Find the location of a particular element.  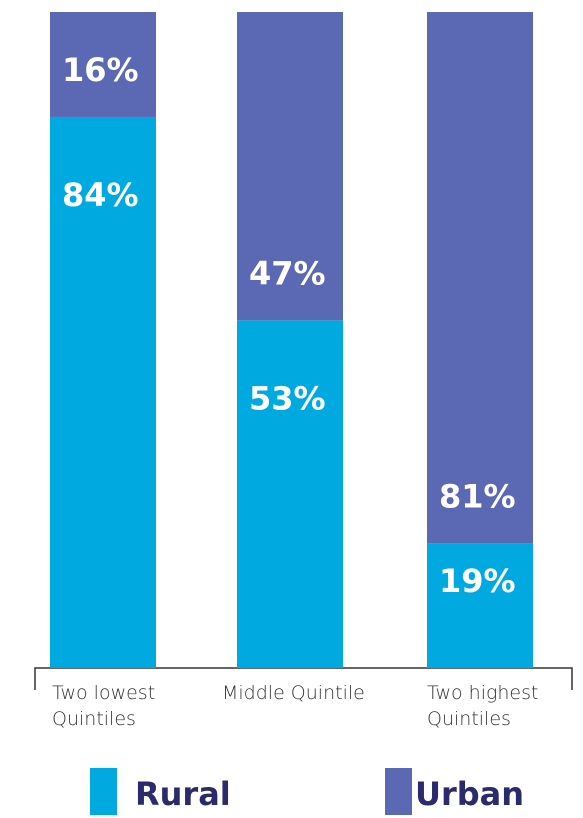

value-label: 81% is located at coordinates (477, 496).